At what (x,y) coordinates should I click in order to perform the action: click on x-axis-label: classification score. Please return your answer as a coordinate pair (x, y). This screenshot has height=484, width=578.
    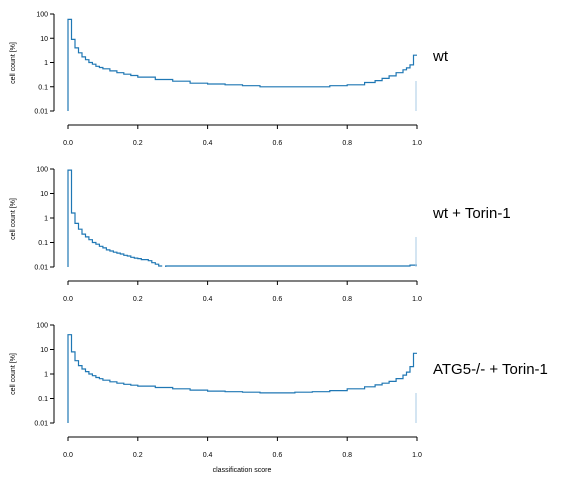
    Looking at the image, I should click on (242, 470).